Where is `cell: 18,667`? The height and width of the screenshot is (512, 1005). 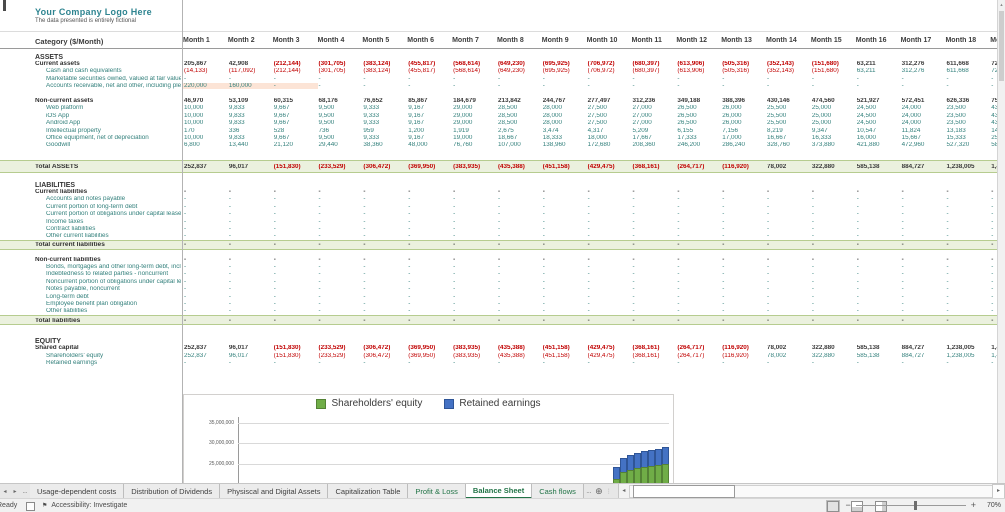
cell: 18,667 is located at coordinates (507, 137).